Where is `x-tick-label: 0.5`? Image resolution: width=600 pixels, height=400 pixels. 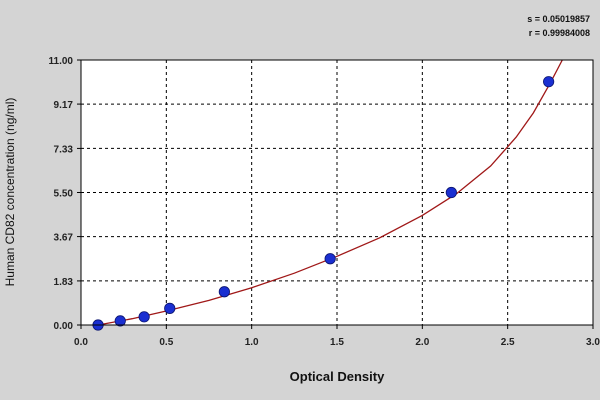
x-tick-label: 0.5 is located at coordinates (166, 342).